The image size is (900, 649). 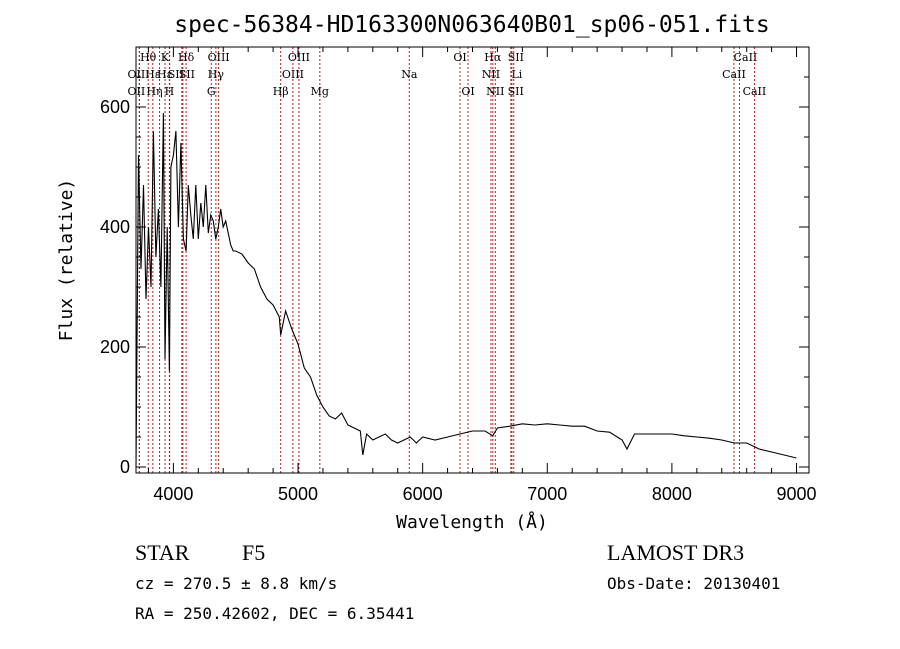 What do you see at coordinates (66, 260) in the screenshot?
I see `y-axis-label: Flux (relative)` at bounding box center [66, 260].